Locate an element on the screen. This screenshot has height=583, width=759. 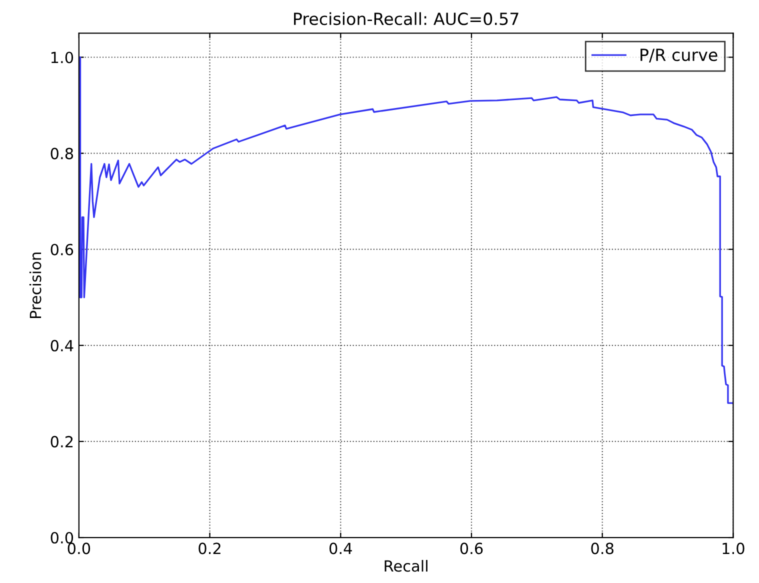
y-tick-label: 0.4 is located at coordinates (62, 346).